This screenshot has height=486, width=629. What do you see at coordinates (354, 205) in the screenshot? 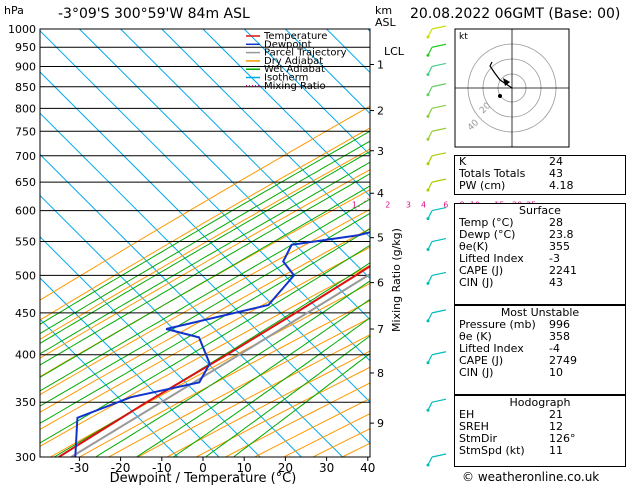
I see `mixing-ratio-label: 1` at bounding box center [354, 205].